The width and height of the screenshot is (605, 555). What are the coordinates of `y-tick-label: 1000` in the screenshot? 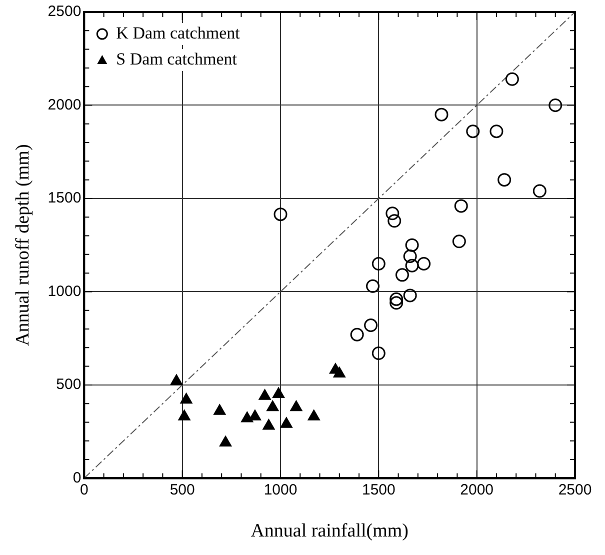 It's located at (65, 291).